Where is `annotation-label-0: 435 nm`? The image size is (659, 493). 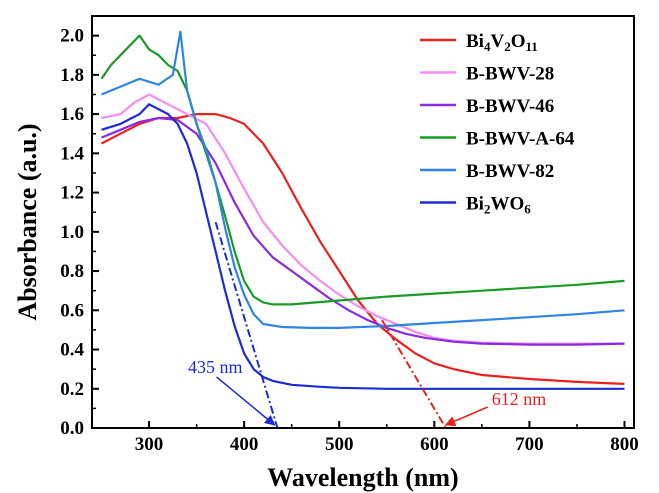 annotation-label-0: 435 nm is located at coordinates (215, 367).